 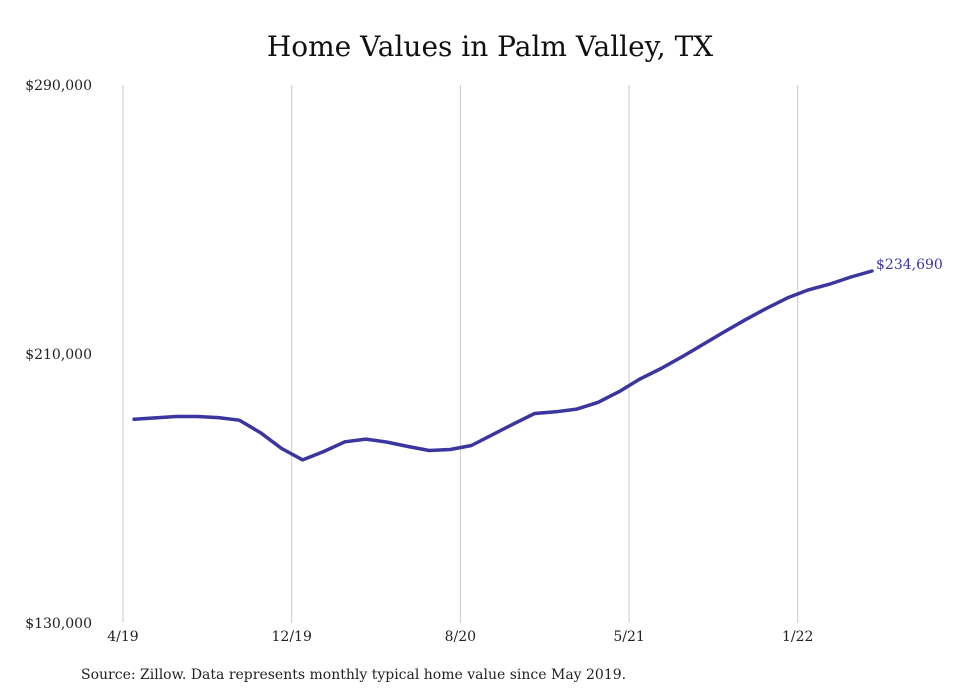 I want to click on x-tick-label: 4/19, so click(x=122, y=637).